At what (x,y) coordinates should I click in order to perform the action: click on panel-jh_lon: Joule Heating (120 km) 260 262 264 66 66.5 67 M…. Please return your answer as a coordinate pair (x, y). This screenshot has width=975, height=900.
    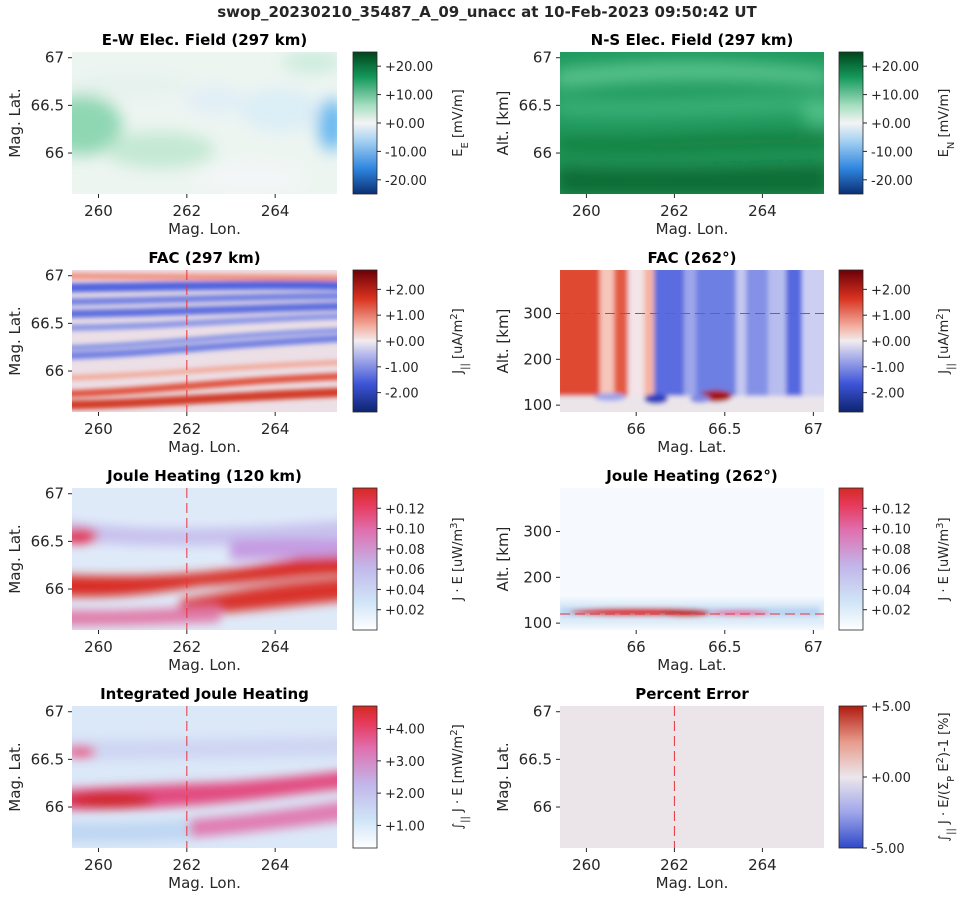
    Looking at the image, I should click on (236, 570).